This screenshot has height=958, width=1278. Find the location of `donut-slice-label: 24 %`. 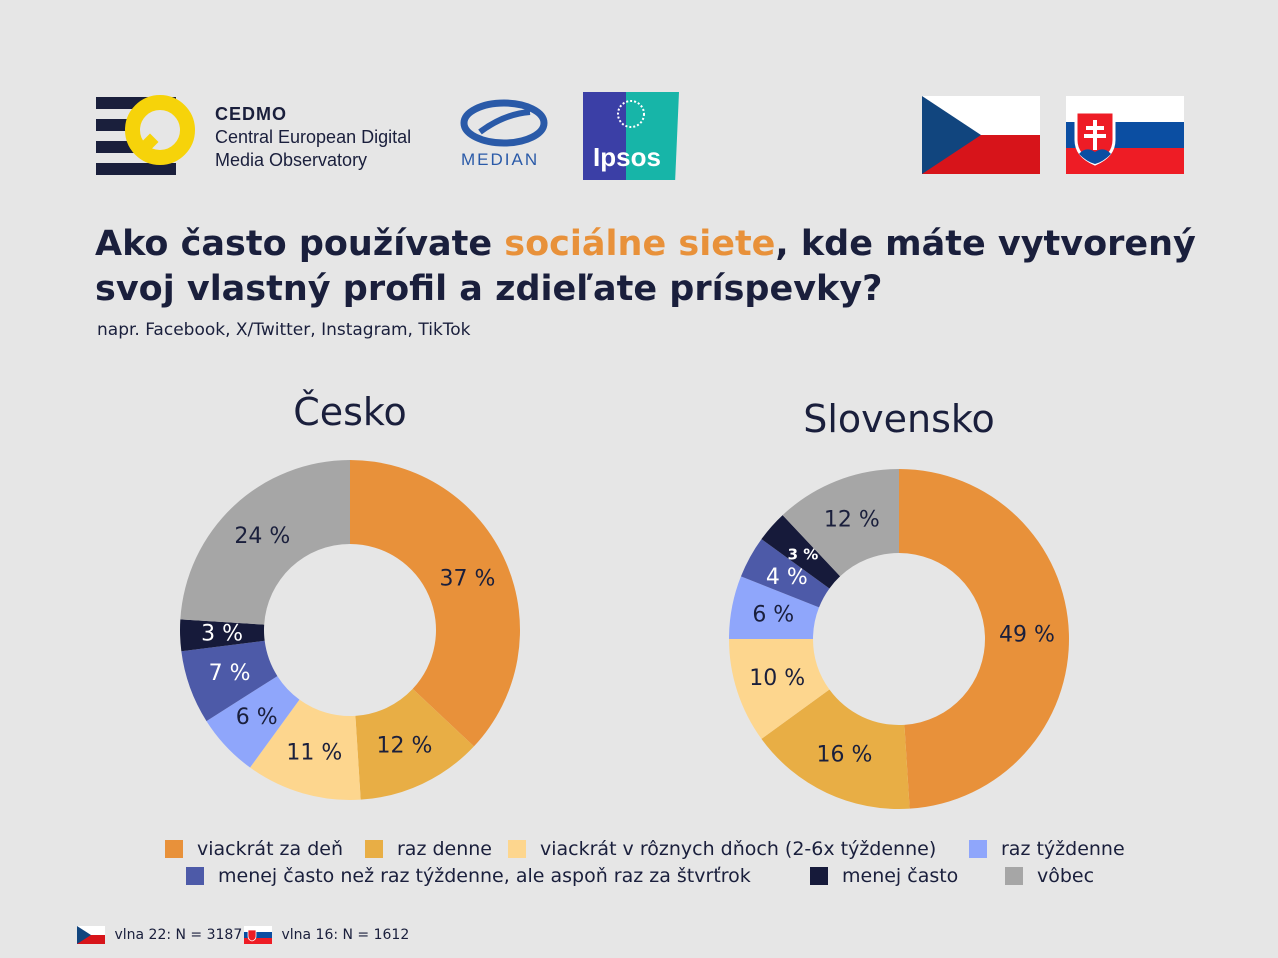

donut-slice-label: 24 % is located at coordinates (262, 536).